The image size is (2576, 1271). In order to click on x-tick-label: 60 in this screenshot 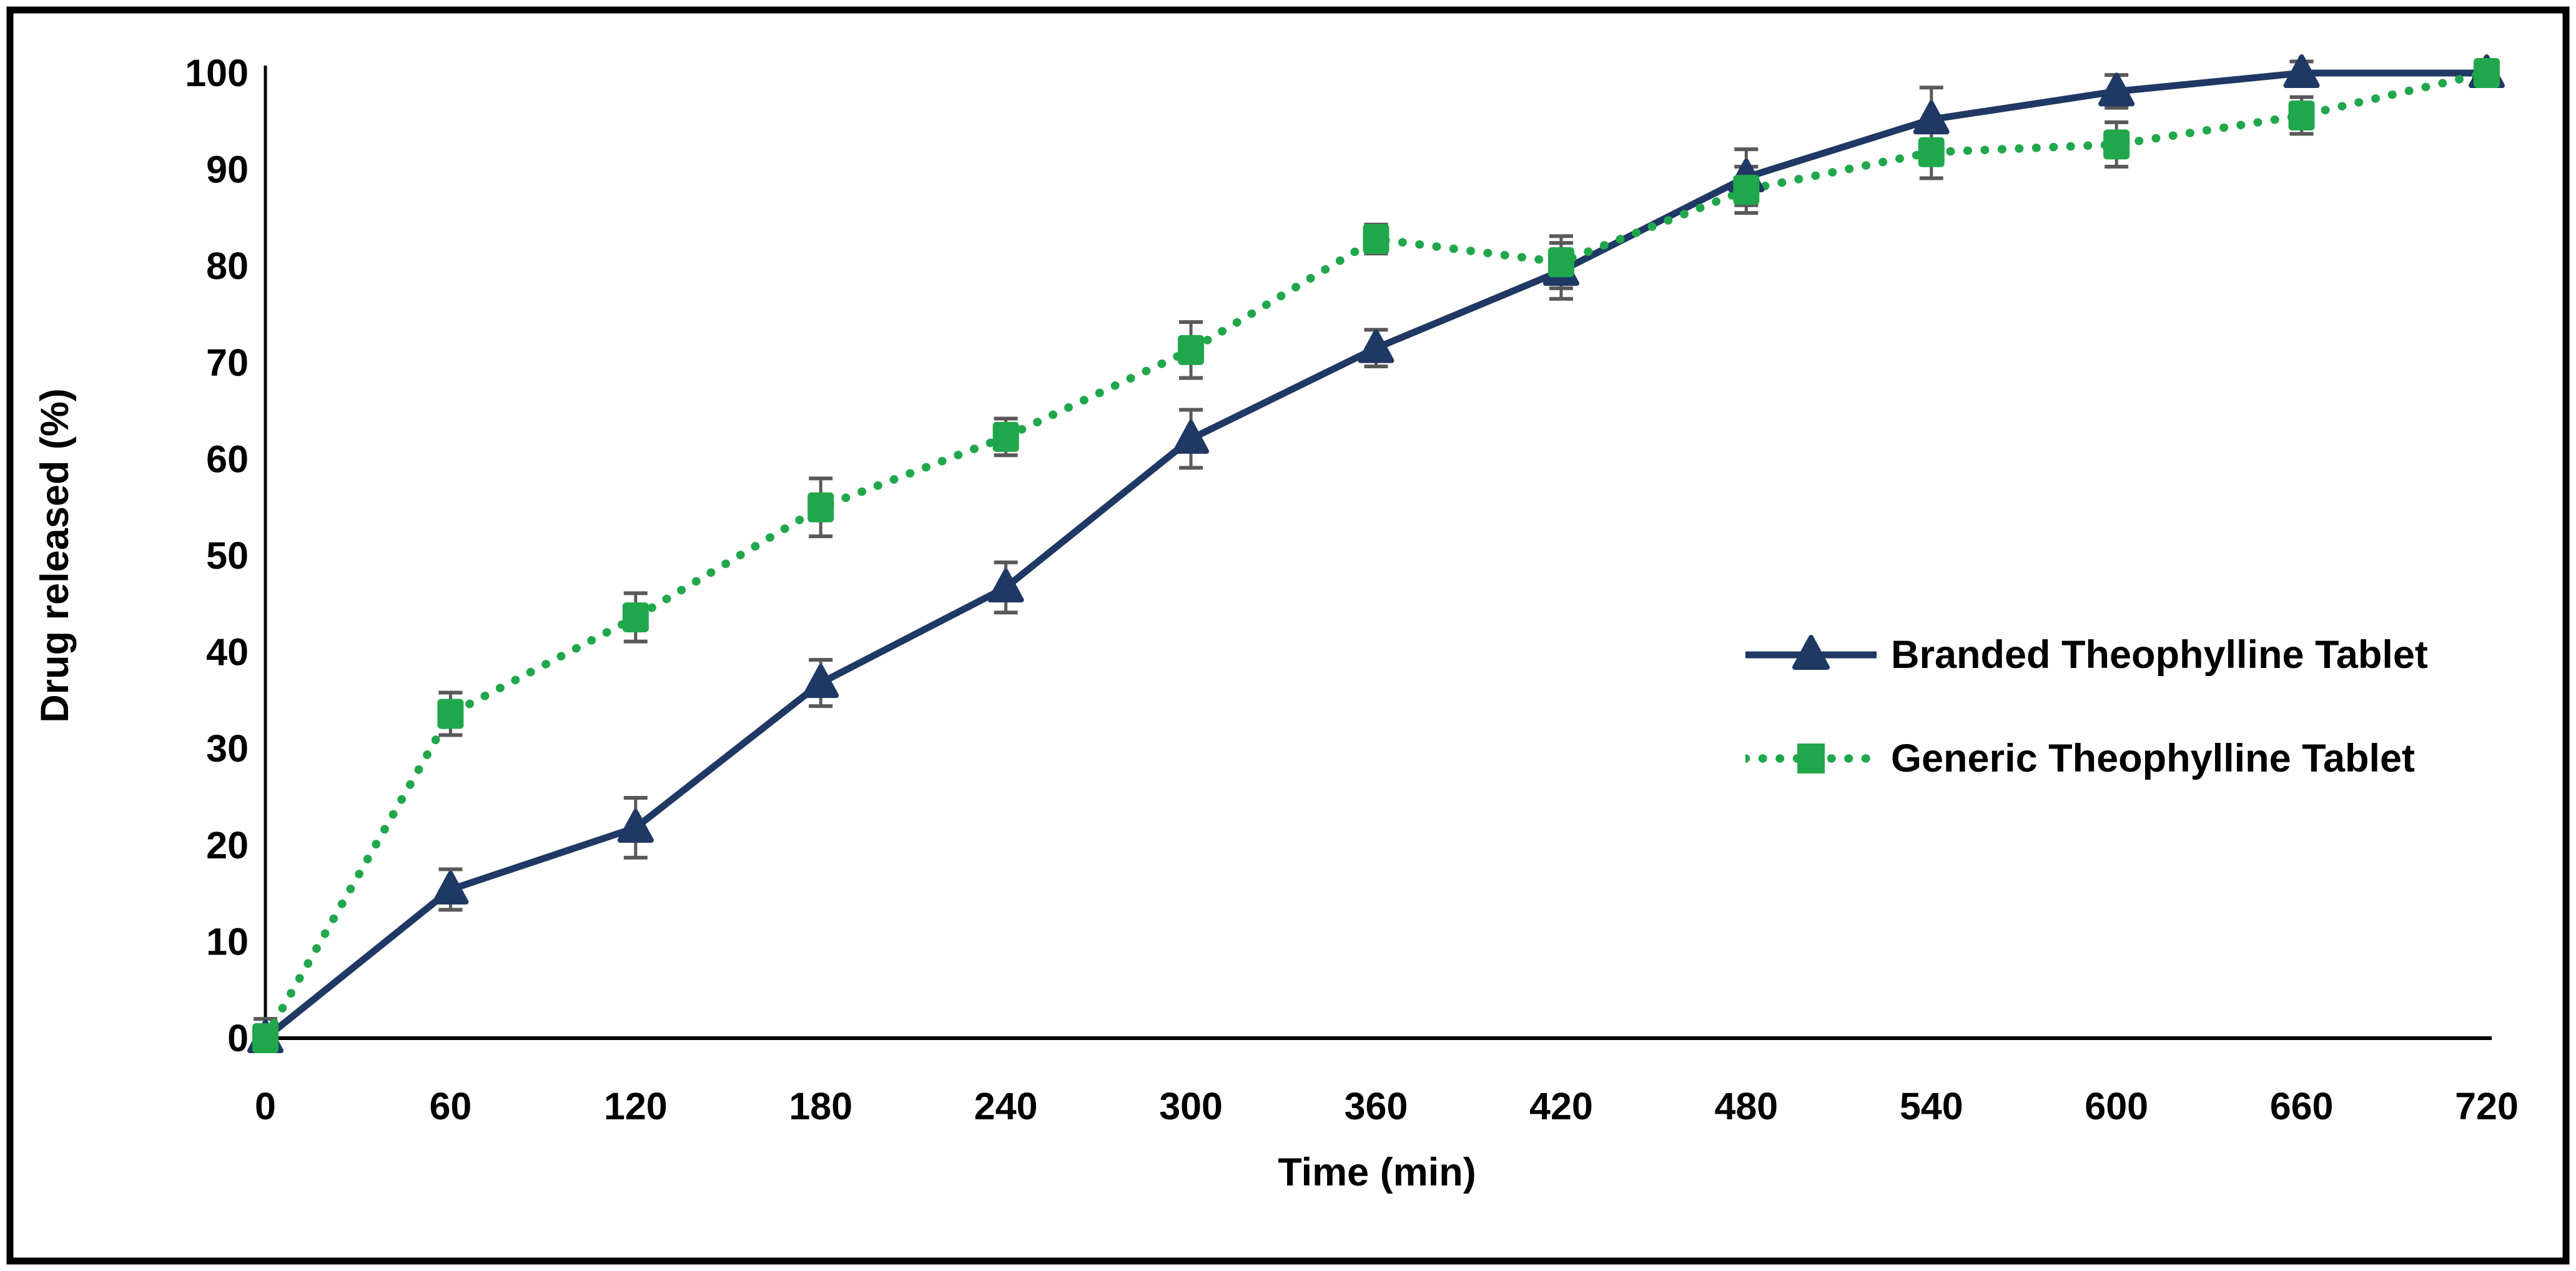, I will do `click(450, 1106)`.